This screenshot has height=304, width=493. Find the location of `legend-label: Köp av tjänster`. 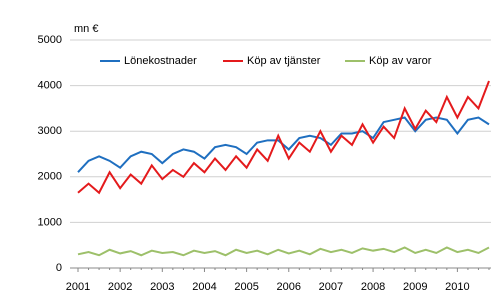

legend-label: Köp av tjänster is located at coordinates (284, 61).